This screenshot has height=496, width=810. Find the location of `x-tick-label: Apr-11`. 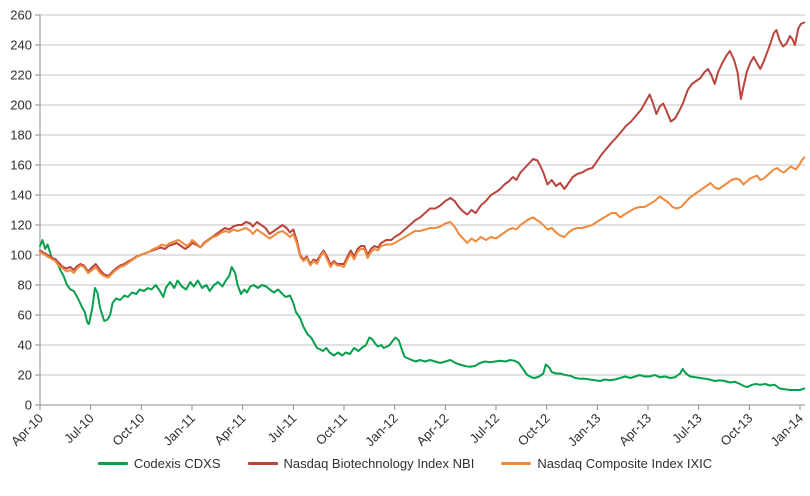

x-tick-label: Apr-11 is located at coordinates (230, 430).